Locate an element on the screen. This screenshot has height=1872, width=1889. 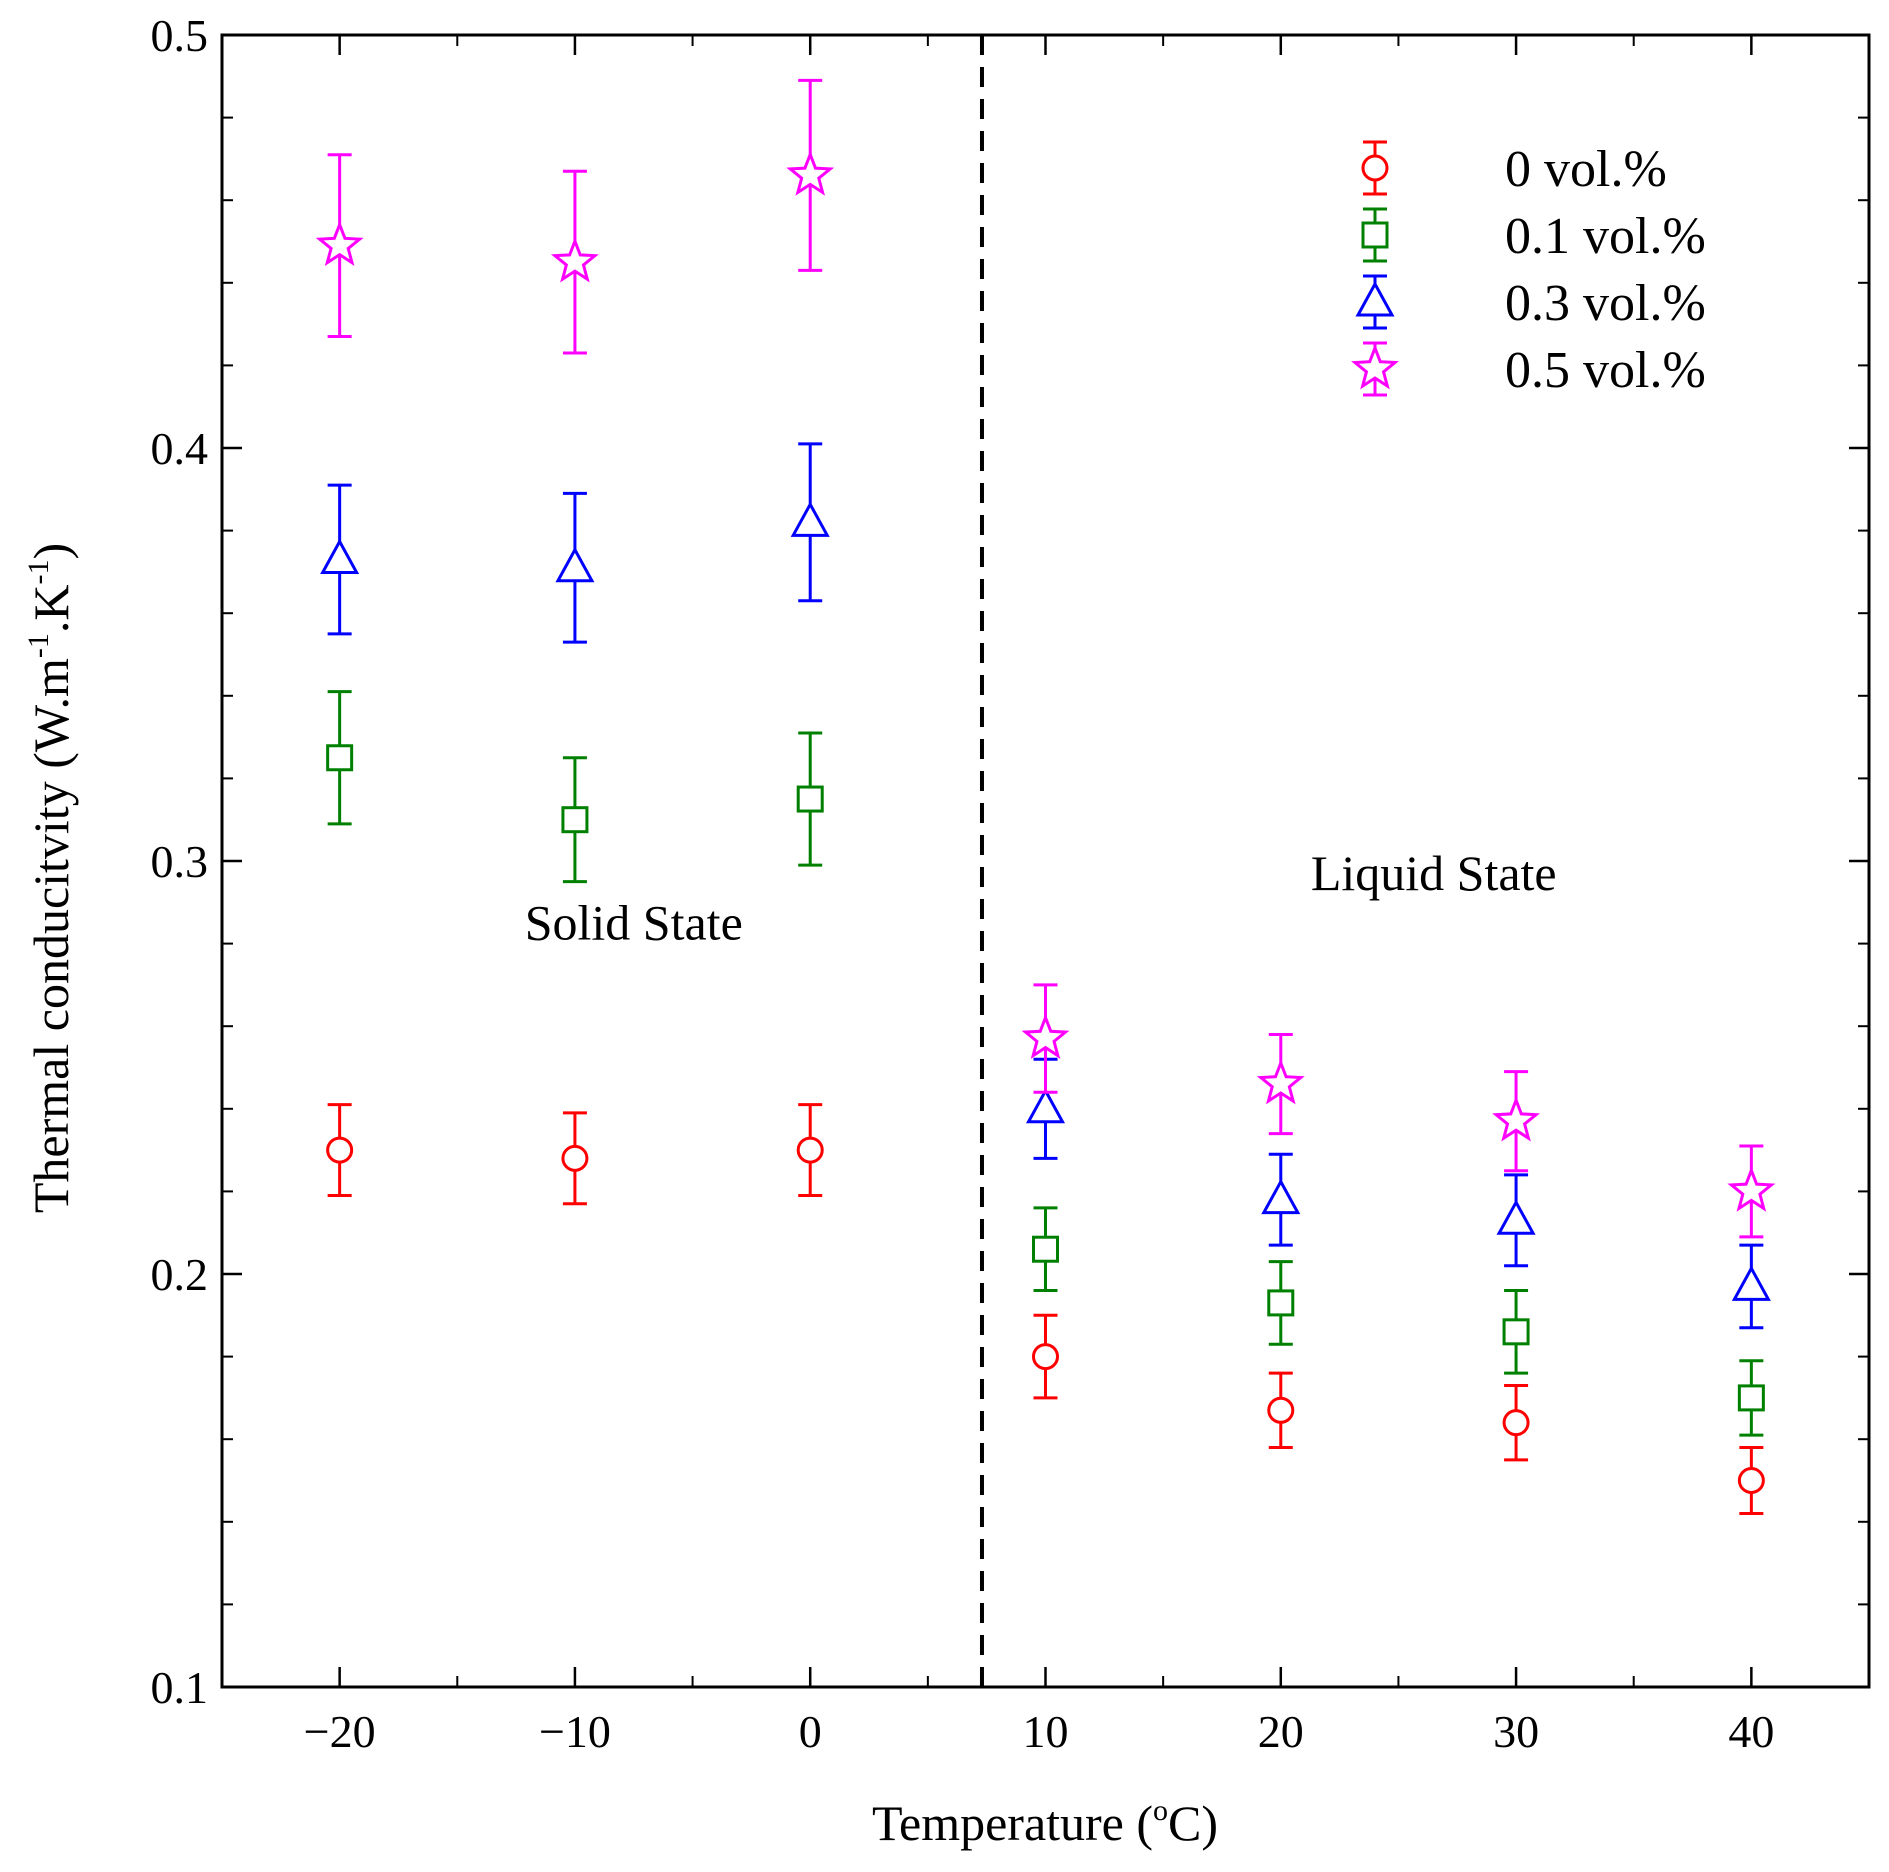
x-tick-label: 0 is located at coordinates (810, 1731).